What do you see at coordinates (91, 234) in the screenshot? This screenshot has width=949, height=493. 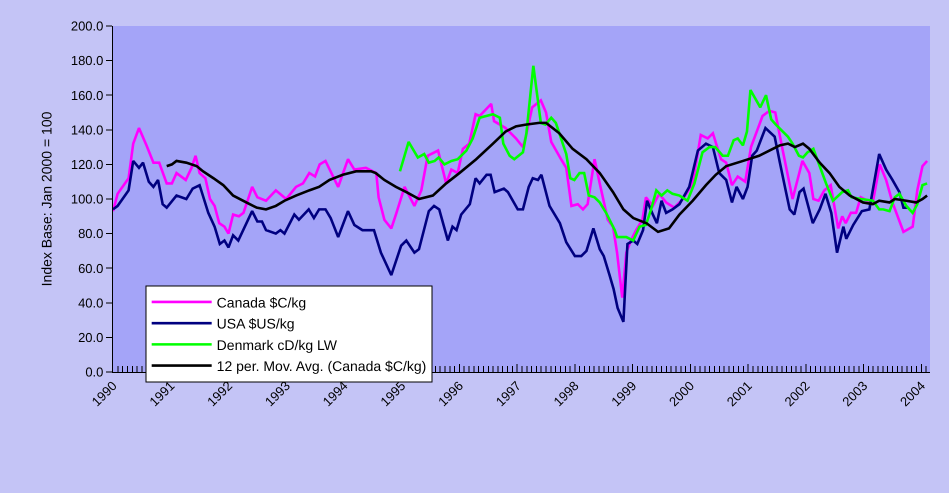 I see `y-tick-label: 80.0` at bounding box center [91, 234].